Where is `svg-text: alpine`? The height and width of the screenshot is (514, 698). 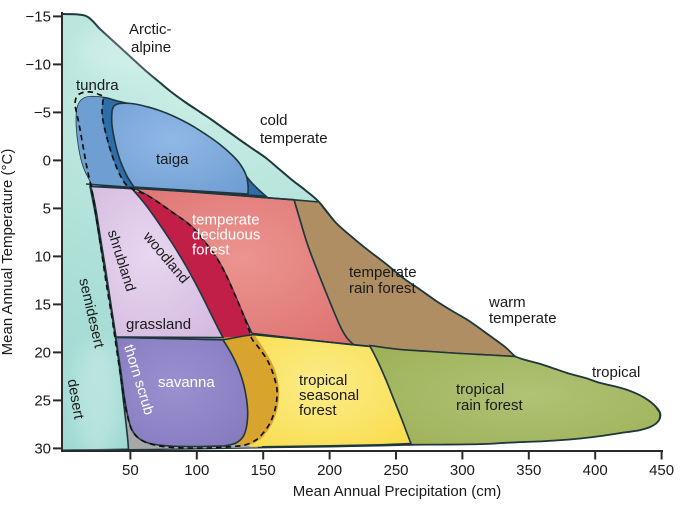
svg-text: alpine is located at coordinates (151, 47).